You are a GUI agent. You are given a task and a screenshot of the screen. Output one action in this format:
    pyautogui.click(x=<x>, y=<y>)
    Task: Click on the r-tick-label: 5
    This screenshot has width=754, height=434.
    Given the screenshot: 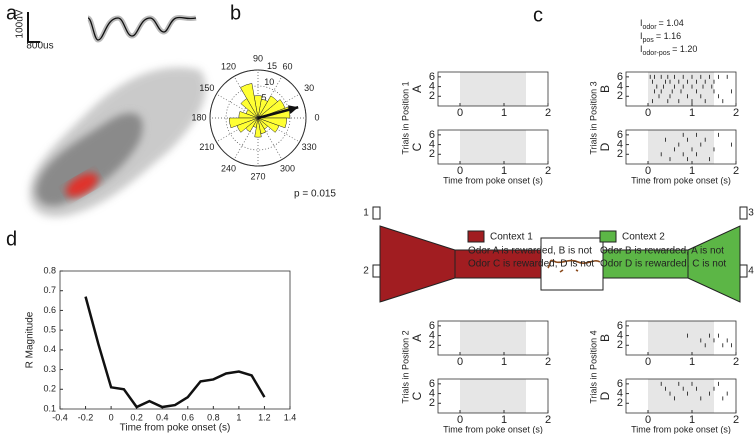 What is the action you would take?
    pyautogui.click(x=263, y=98)
    